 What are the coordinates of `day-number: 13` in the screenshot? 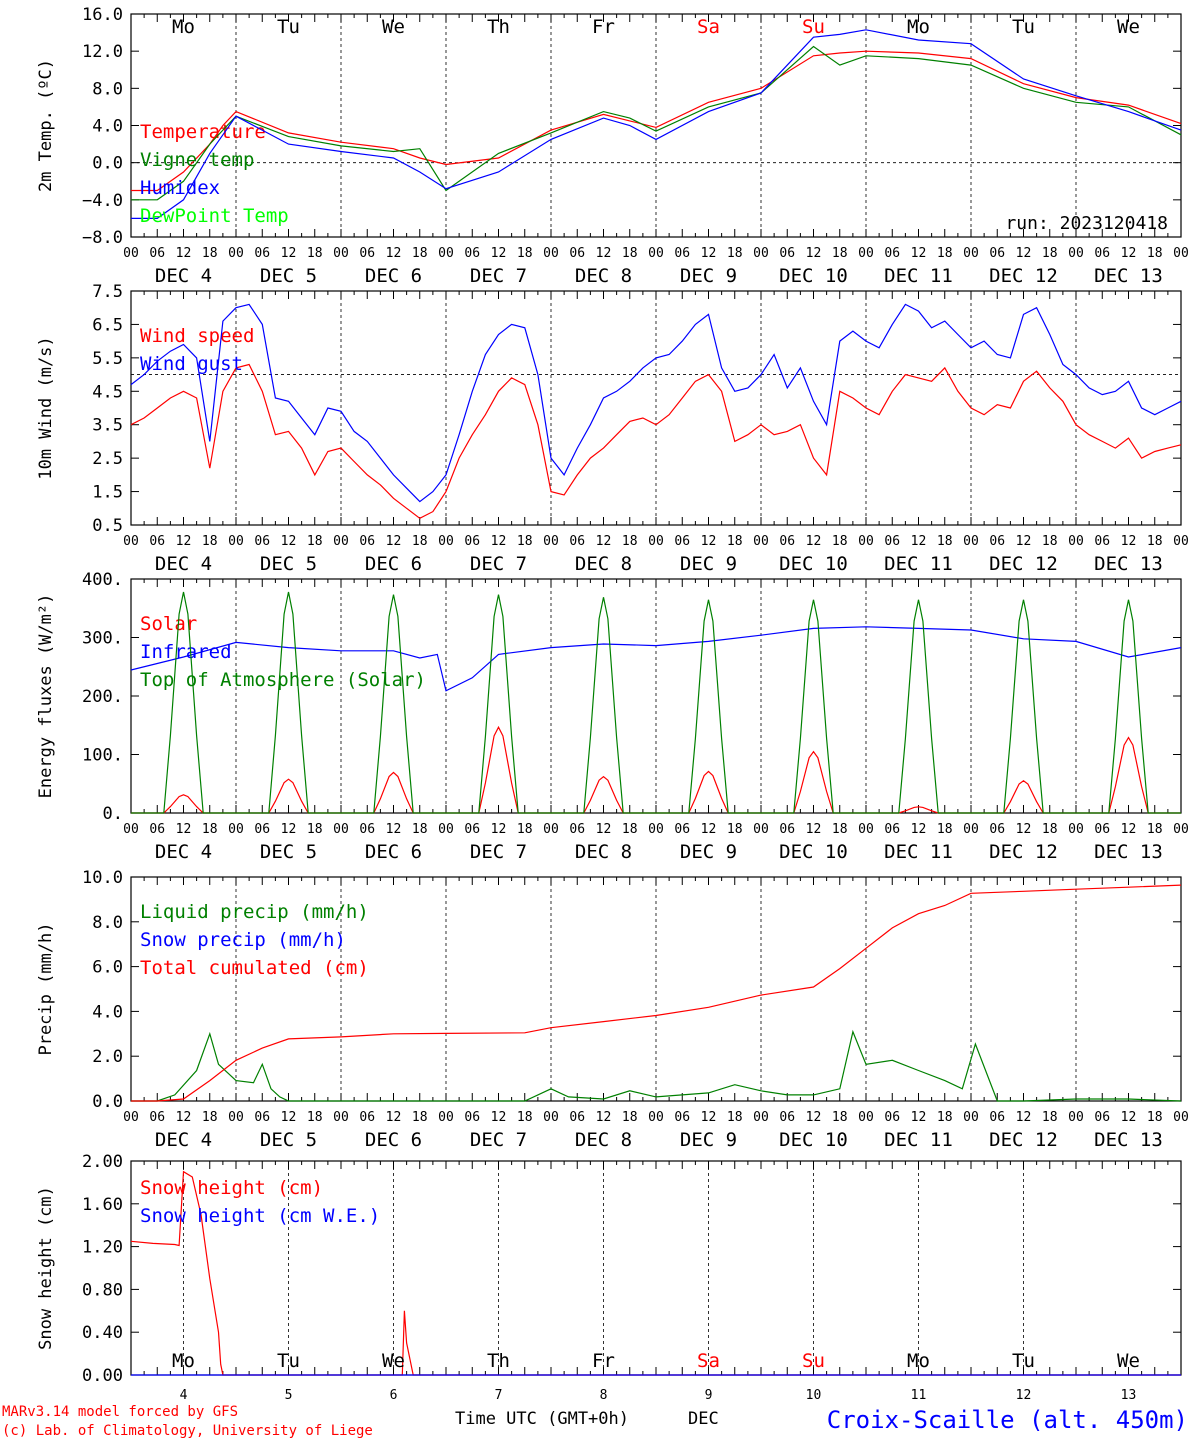 It's located at (1129, 1395).